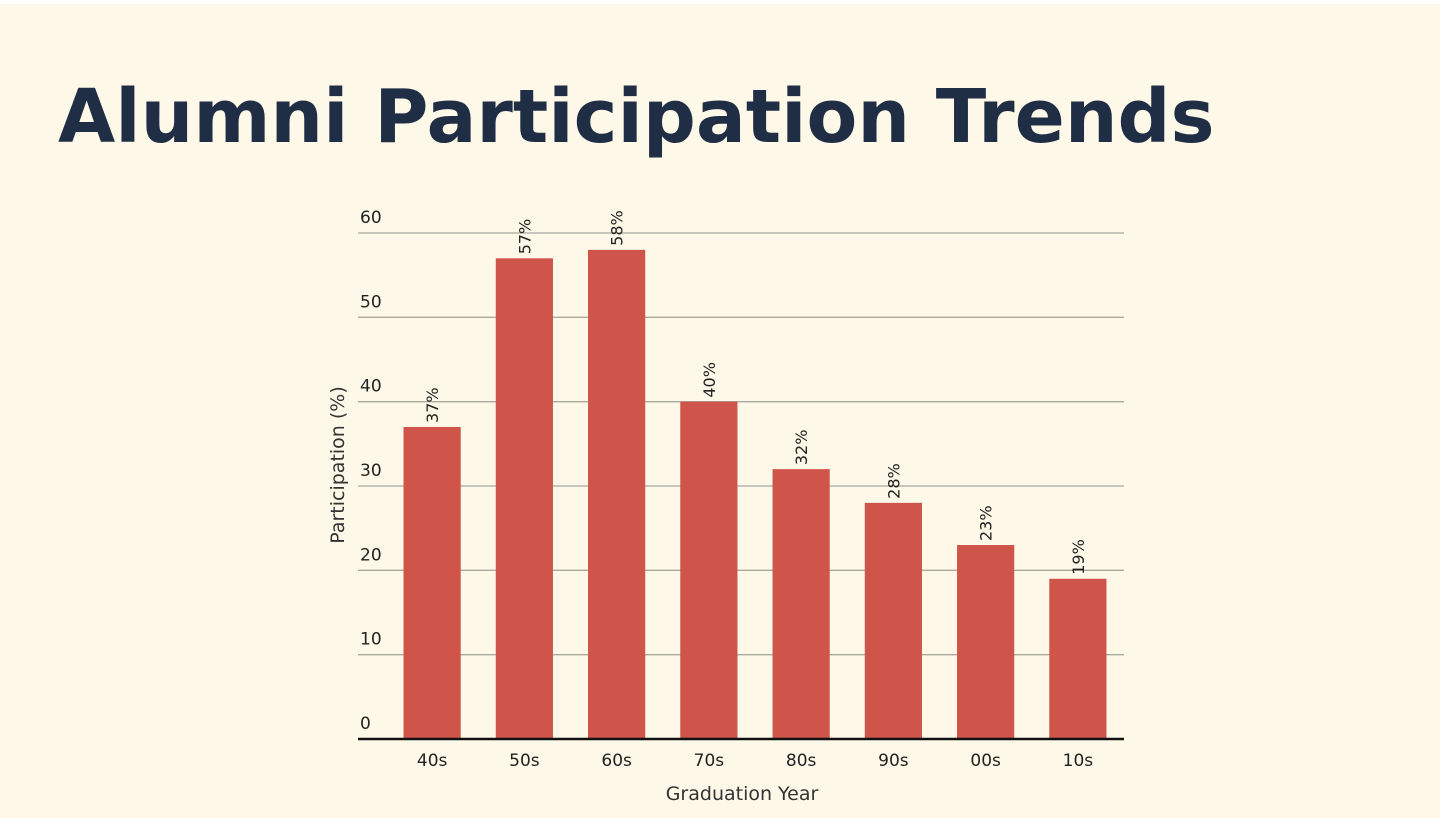 The width and height of the screenshot is (1452, 826). Describe the element at coordinates (365, 724) in the screenshot. I see `y-tick-label: 0` at that location.